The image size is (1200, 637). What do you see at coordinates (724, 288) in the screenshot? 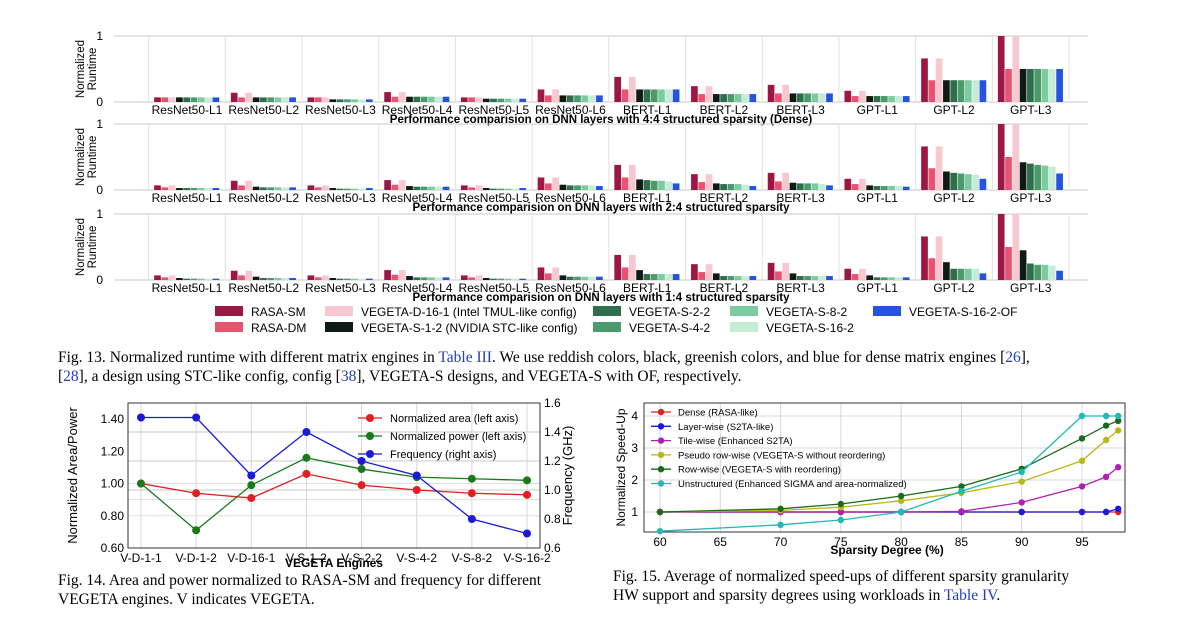
I see `x-tick-label: BERT-L2` at bounding box center [724, 288].